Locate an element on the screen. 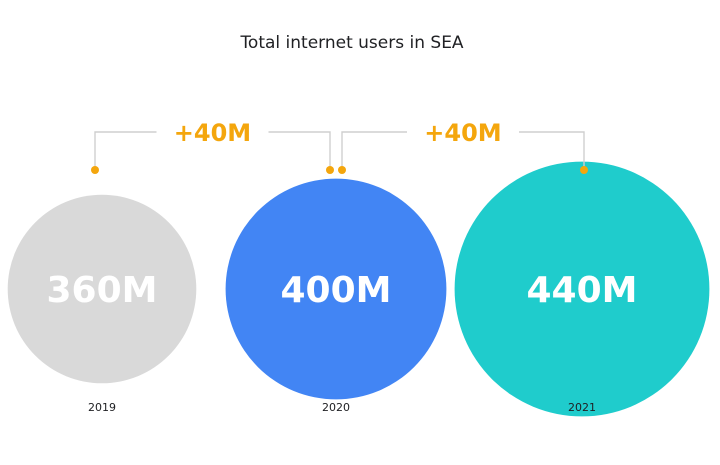 Image resolution: width=720 pixels, height=465 pixels. delta-label-2: +40M is located at coordinates (462, 133).